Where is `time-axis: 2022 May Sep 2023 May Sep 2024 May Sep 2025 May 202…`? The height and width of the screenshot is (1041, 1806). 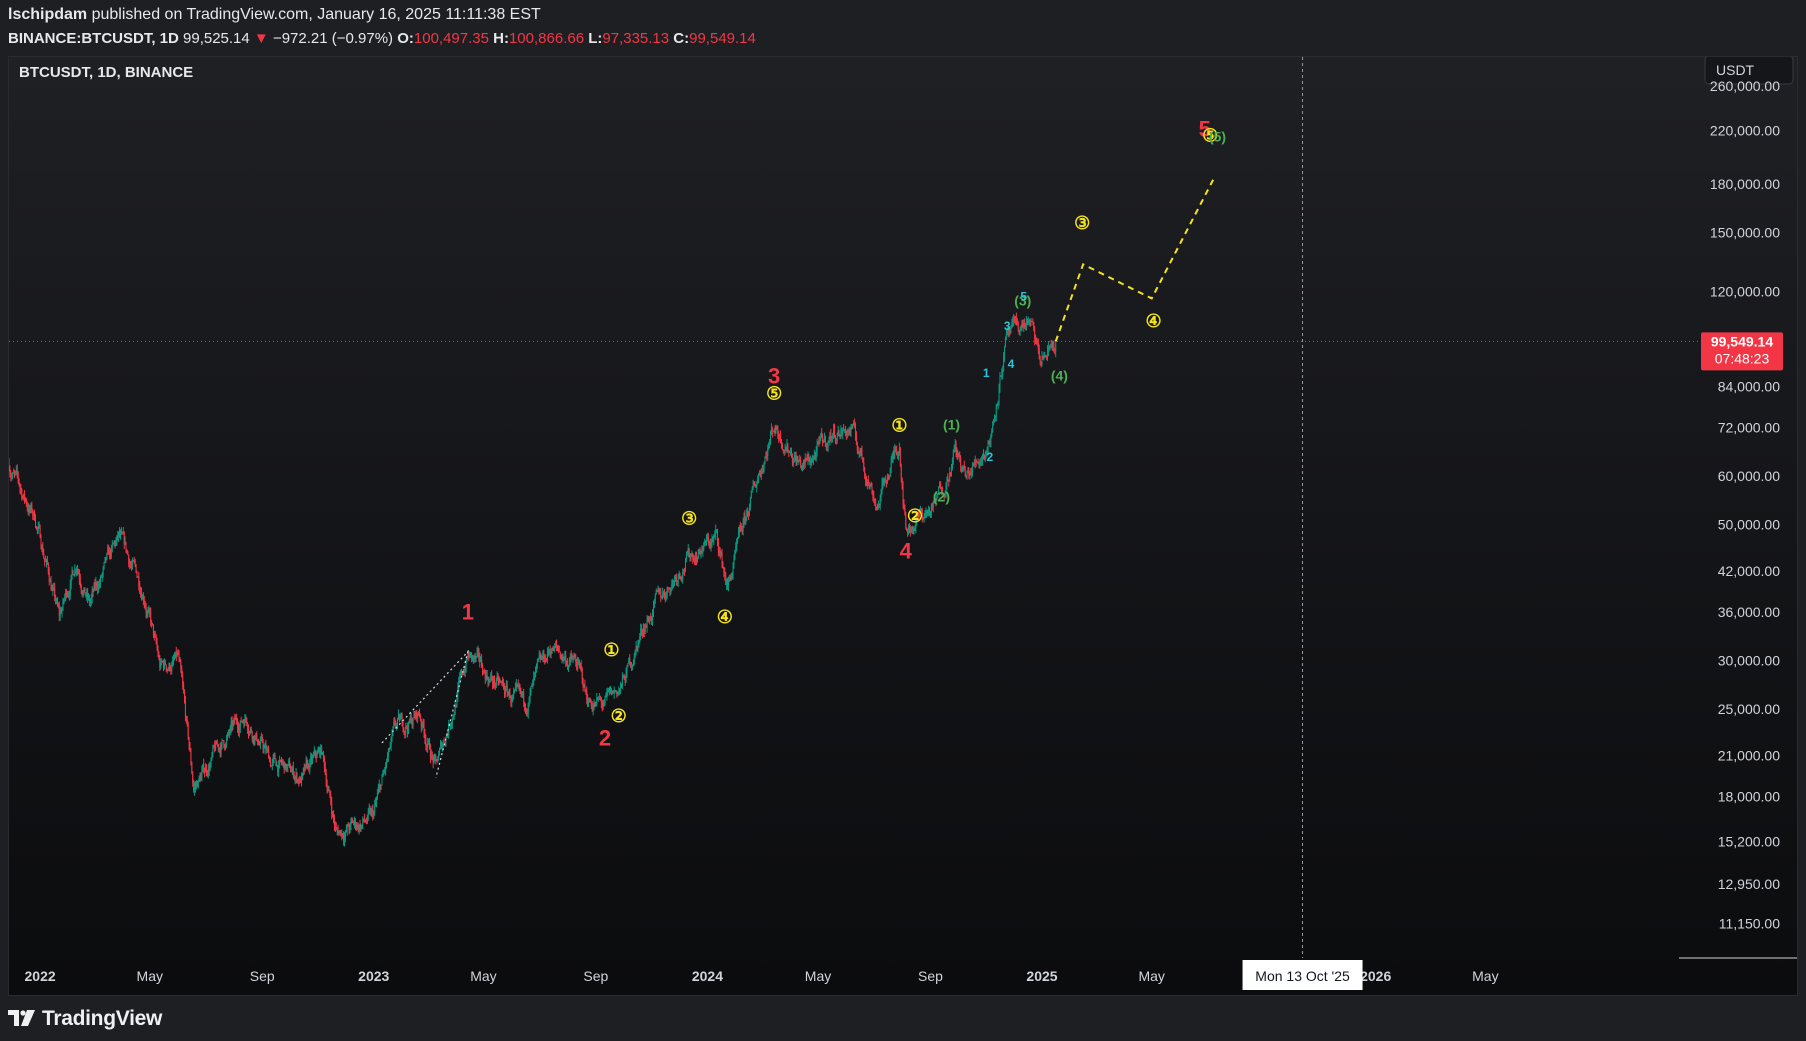 time-axis: 2022 May Sep 2023 May Sep 2024 May Sep 2025 May 202… is located at coordinates (911, 973).